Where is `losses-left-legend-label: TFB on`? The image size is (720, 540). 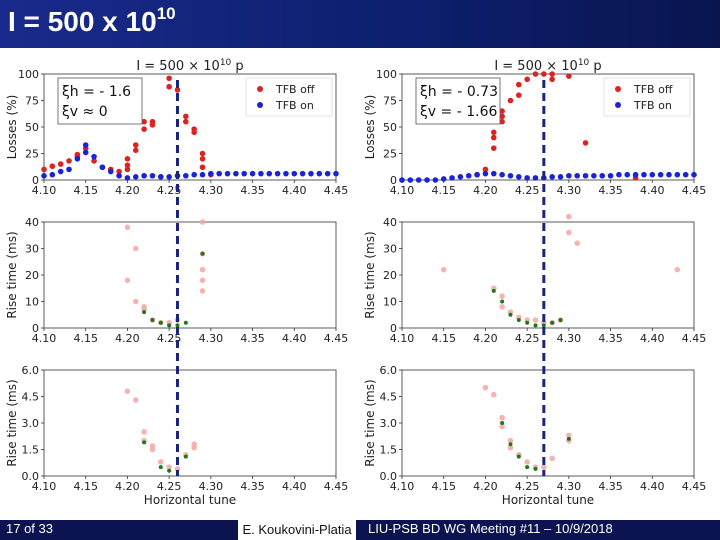
losses-left-legend-label: TFB on is located at coordinates (294, 105).